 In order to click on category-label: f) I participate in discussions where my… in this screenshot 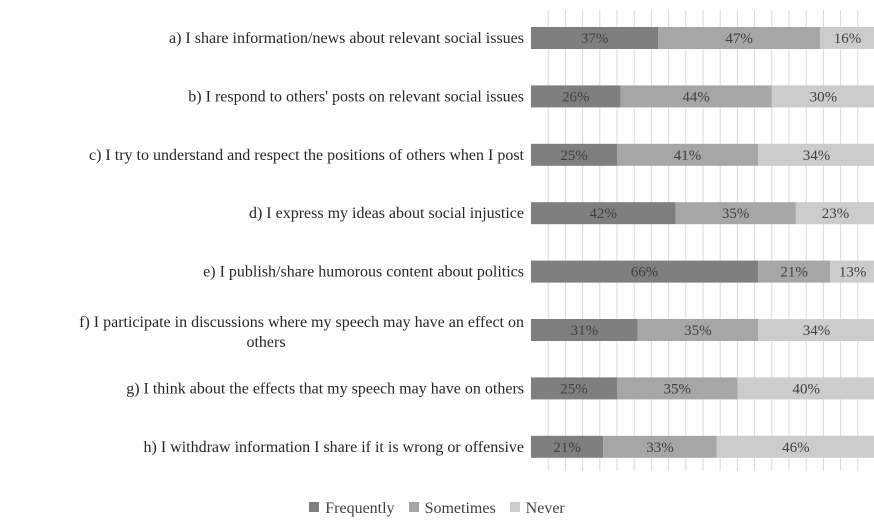, I will do `click(301, 322)`.